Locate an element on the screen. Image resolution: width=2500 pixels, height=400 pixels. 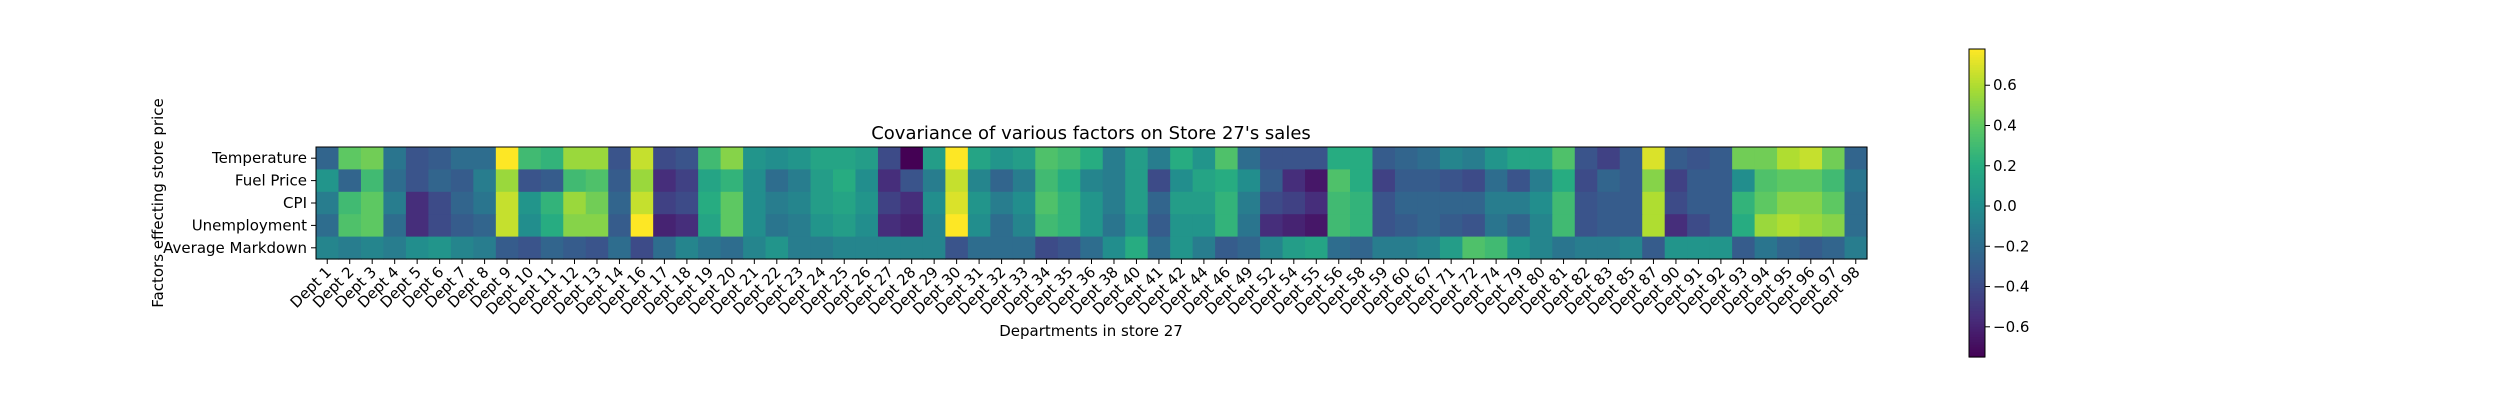
colorbar-tick-label: −0.2 is located at coordinates (2011, 246).